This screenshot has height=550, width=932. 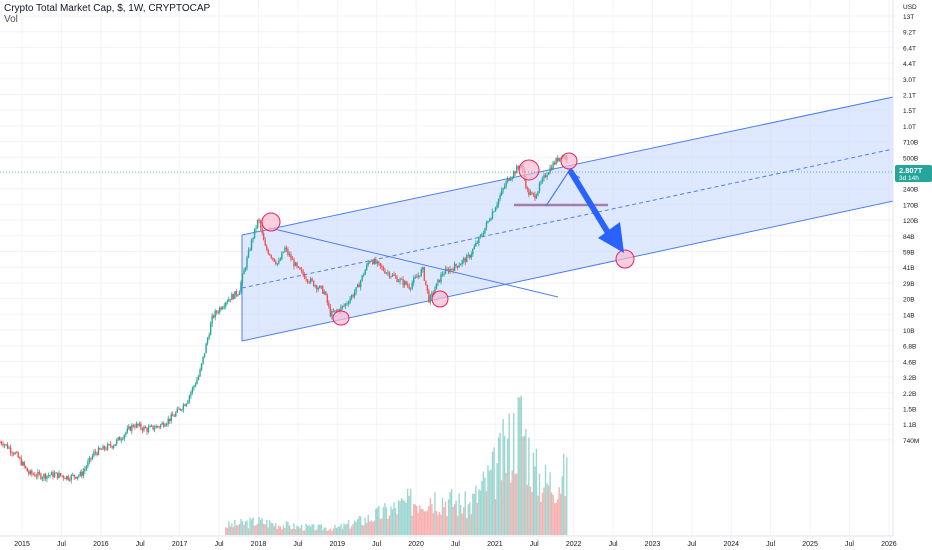 What do you see at coordinates (909, 362) in the screenshot?
I see `price-tick-label: 4.6B` at bounding box center [909, 362].